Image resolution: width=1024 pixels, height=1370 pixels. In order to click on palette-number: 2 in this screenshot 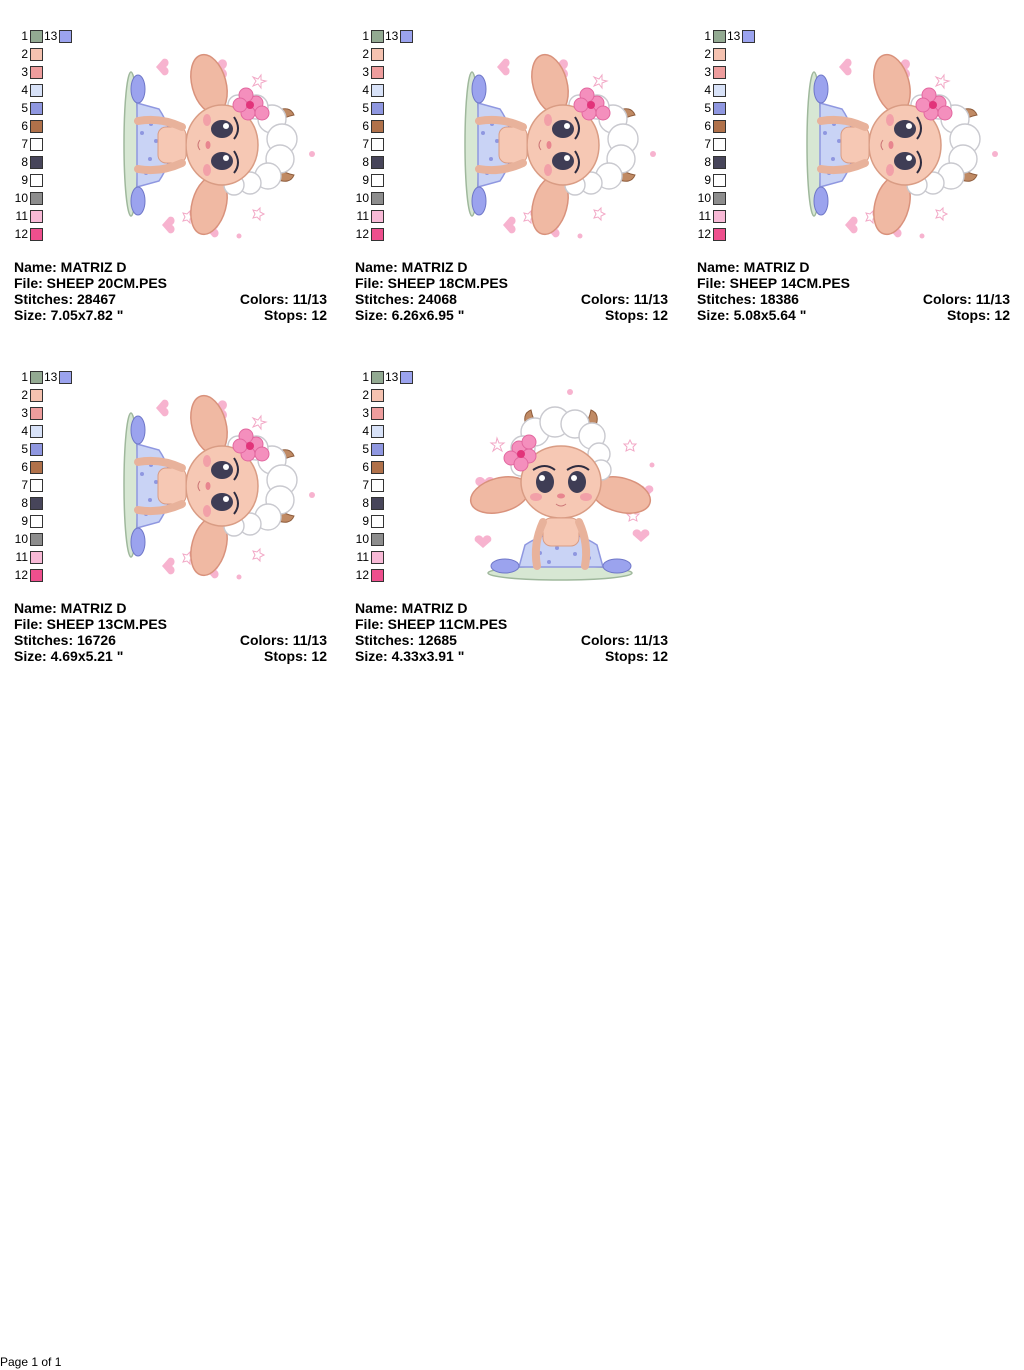, I will do `click(707, 54)`.